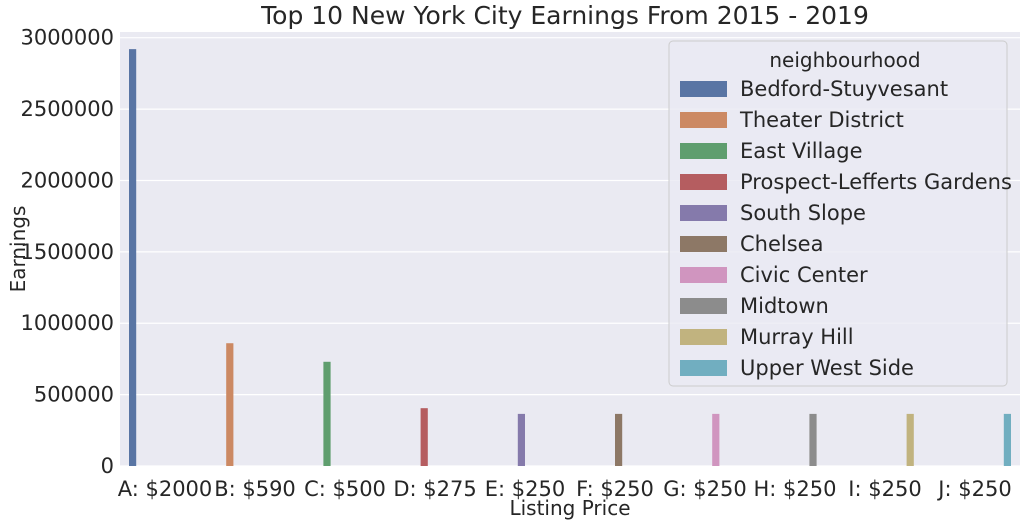 This screenshot has height=525, width=1024. What do you see at coordinates (803, 213) in the screenshot?
I see `legend-label: South Slope` at bounding box center [803, 213].